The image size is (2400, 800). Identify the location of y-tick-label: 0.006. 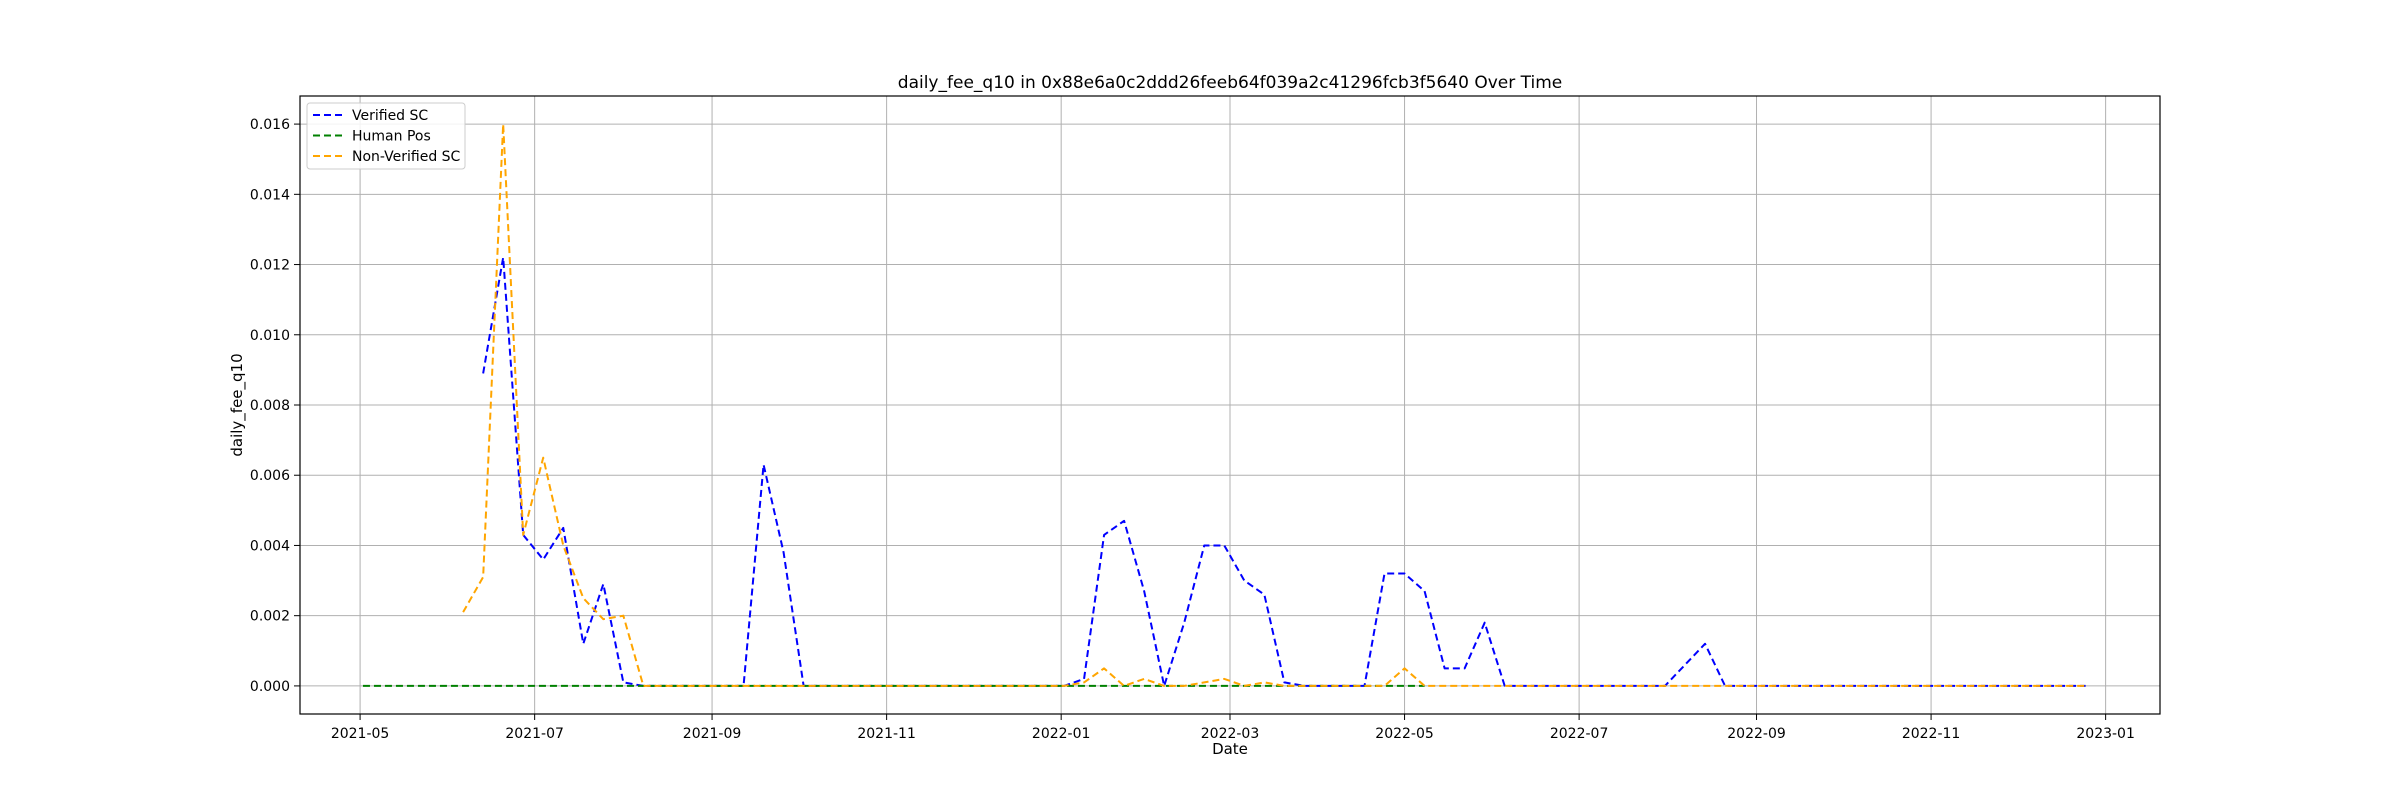
(270, 476).